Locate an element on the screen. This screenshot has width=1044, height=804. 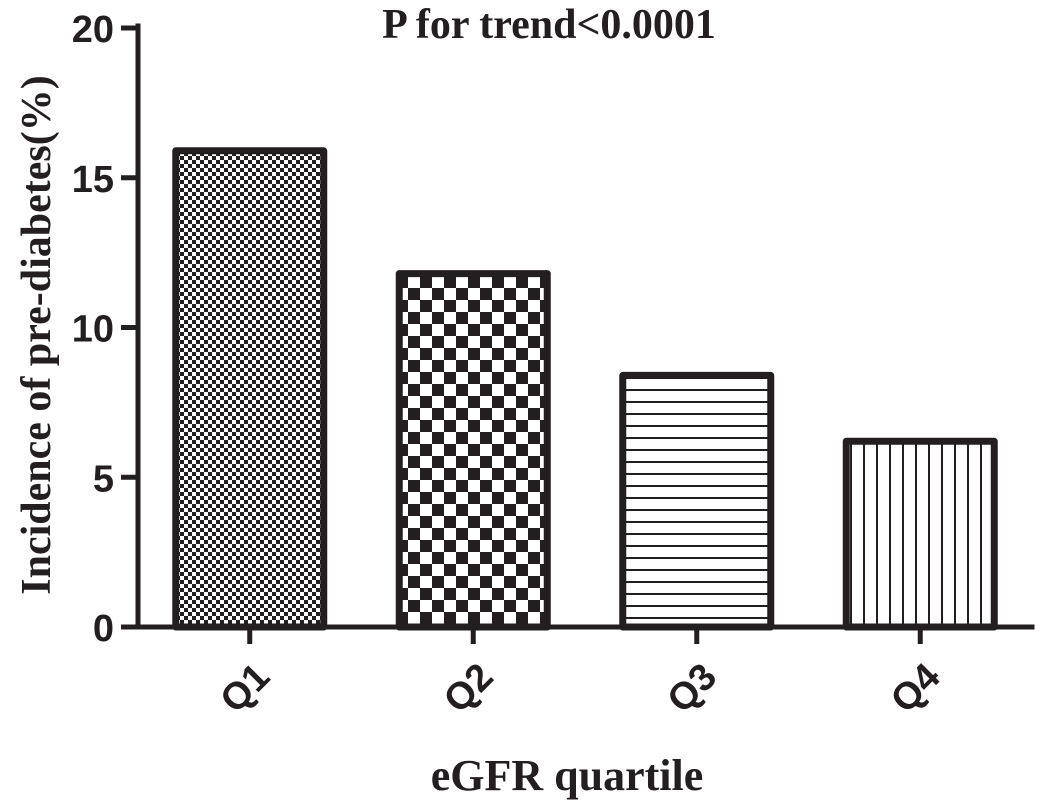
y-tick-label: 0 is located at coordinates (103, 629).